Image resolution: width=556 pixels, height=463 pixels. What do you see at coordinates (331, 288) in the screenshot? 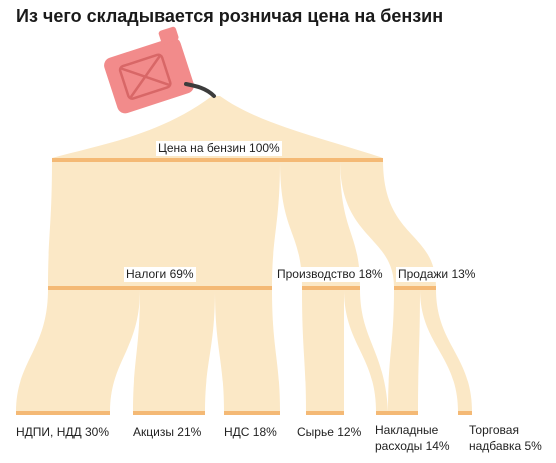
I see `bar-production` at bounding box center [331, 288].